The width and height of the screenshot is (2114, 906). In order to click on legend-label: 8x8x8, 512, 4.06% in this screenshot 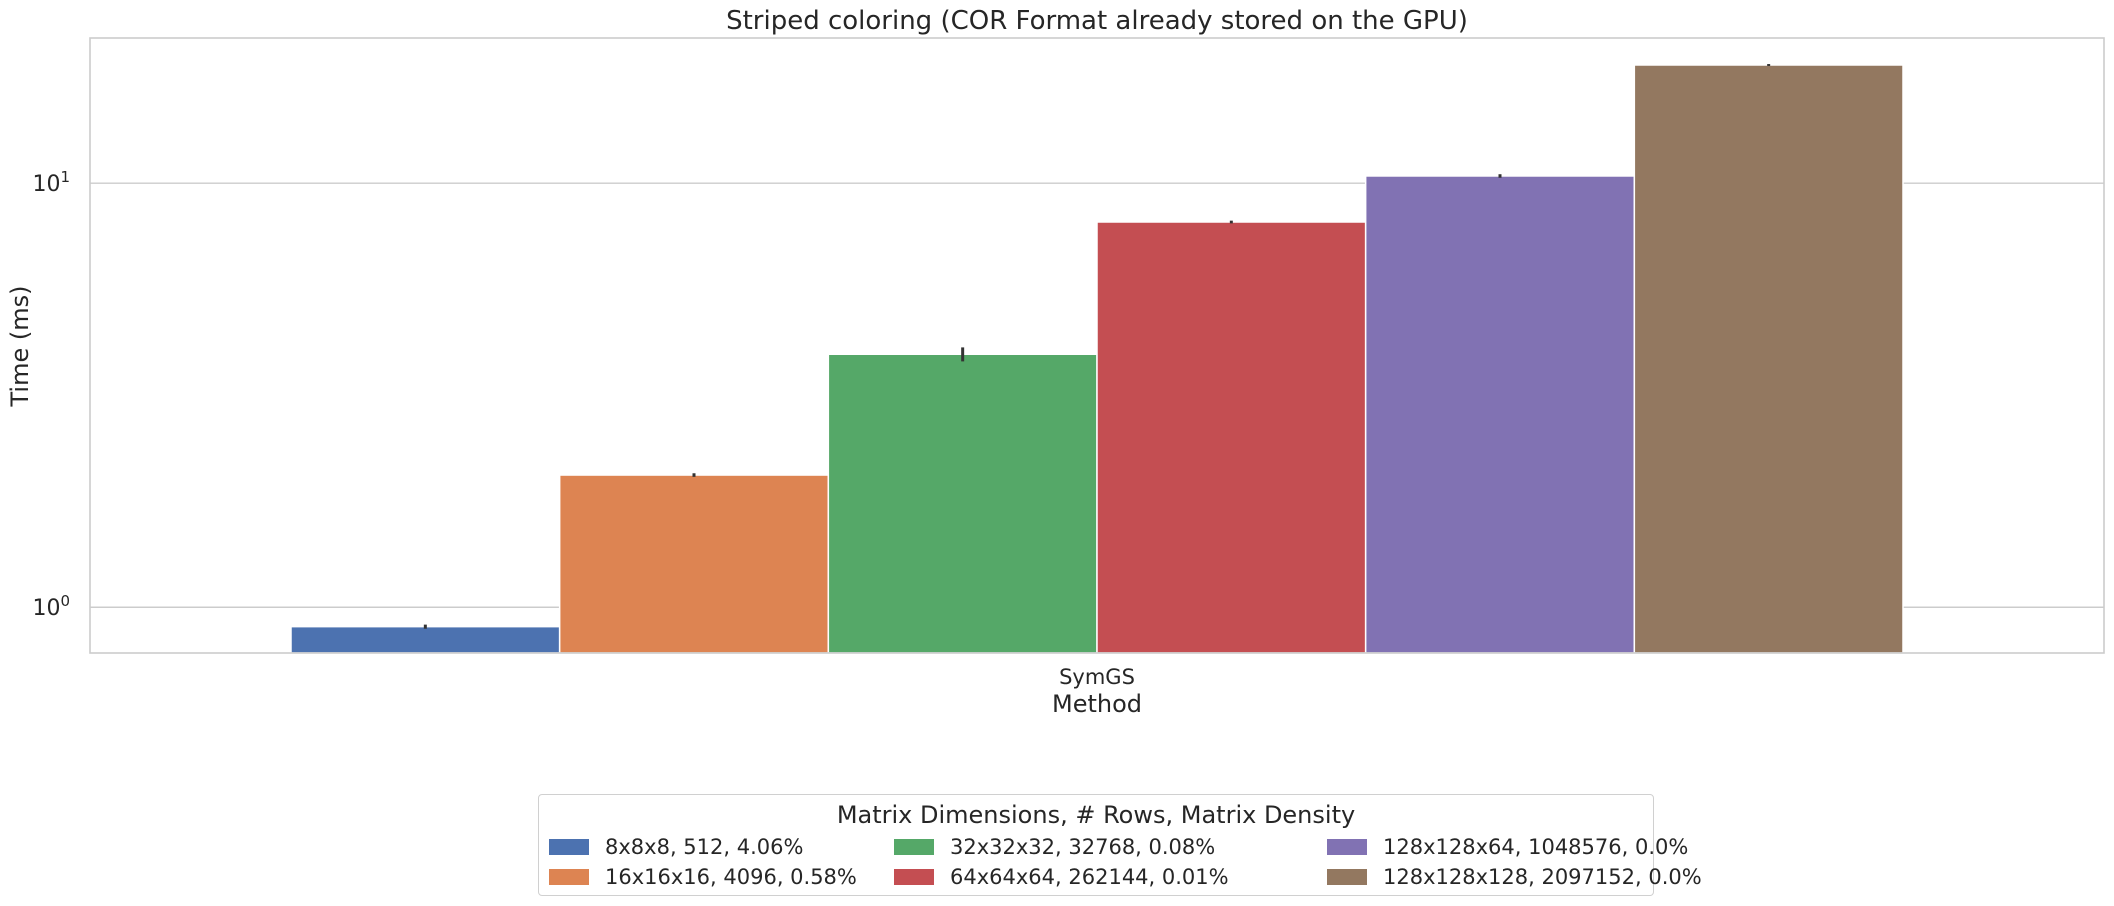, I will do `click(704, 847)`.